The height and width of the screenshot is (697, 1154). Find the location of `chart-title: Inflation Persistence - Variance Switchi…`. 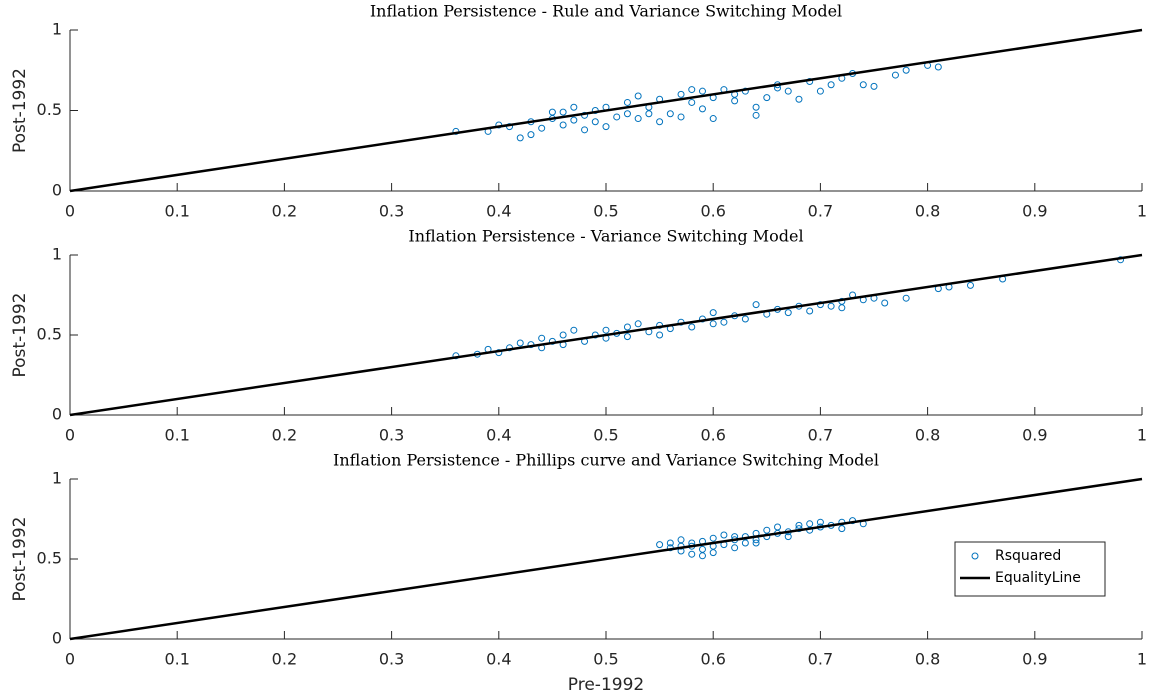

chart-title: Inflation Persistence - Variance Switchi… is located at coordinates (605, 236).